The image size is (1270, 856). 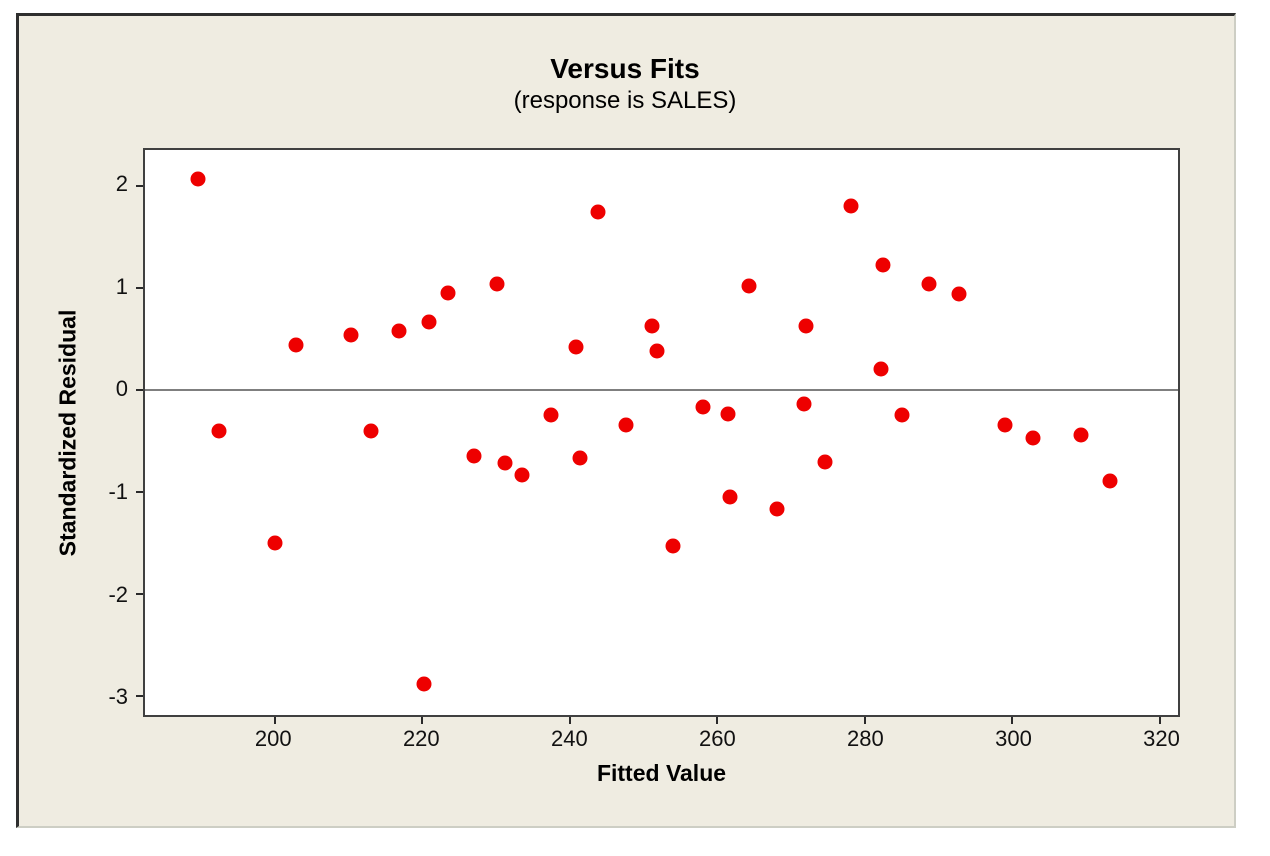 I want to click on x-tick-label: 220, so click(x=421, y=738).